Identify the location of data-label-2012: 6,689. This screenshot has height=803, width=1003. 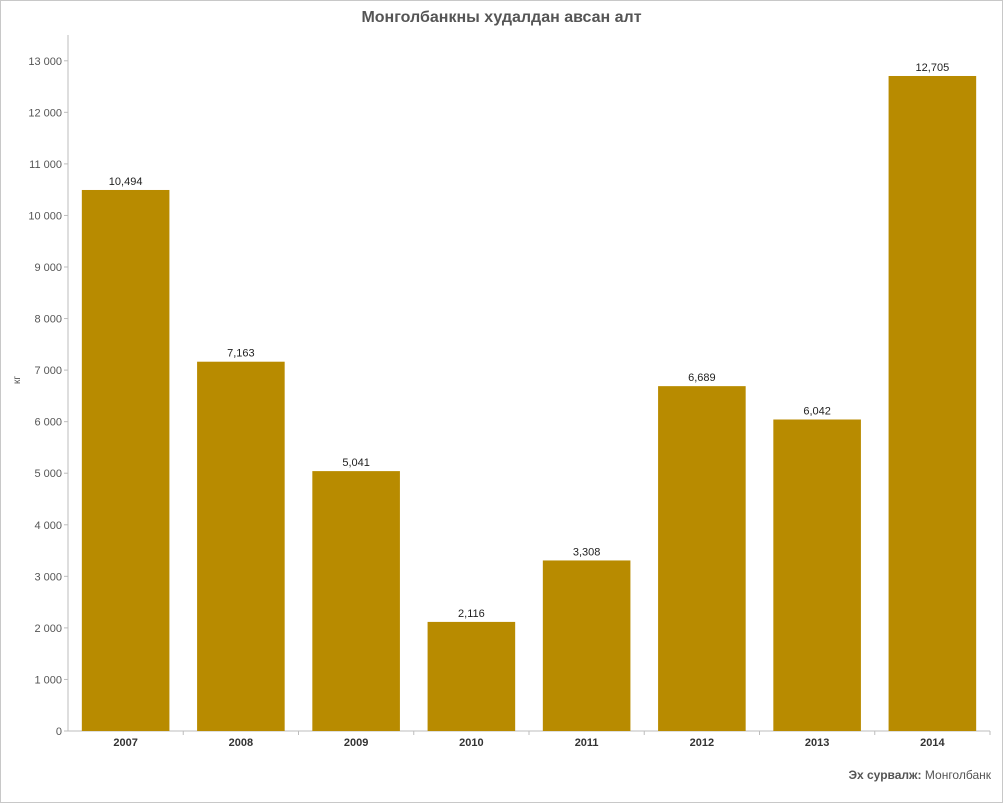
(702, 378).